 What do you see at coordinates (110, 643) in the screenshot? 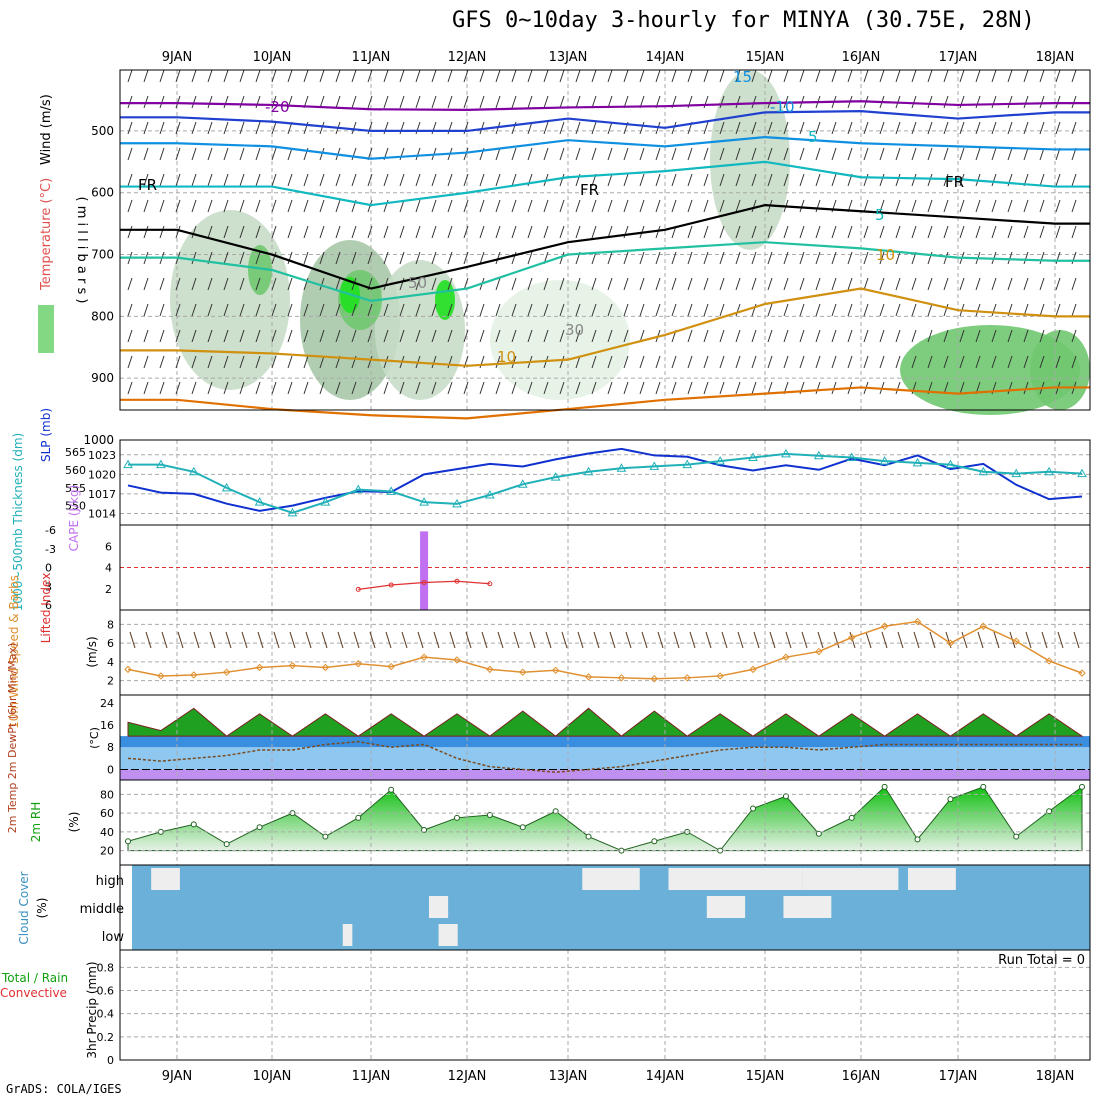
I see `wind-tick-label: 6` at bounding box center [110, 643].